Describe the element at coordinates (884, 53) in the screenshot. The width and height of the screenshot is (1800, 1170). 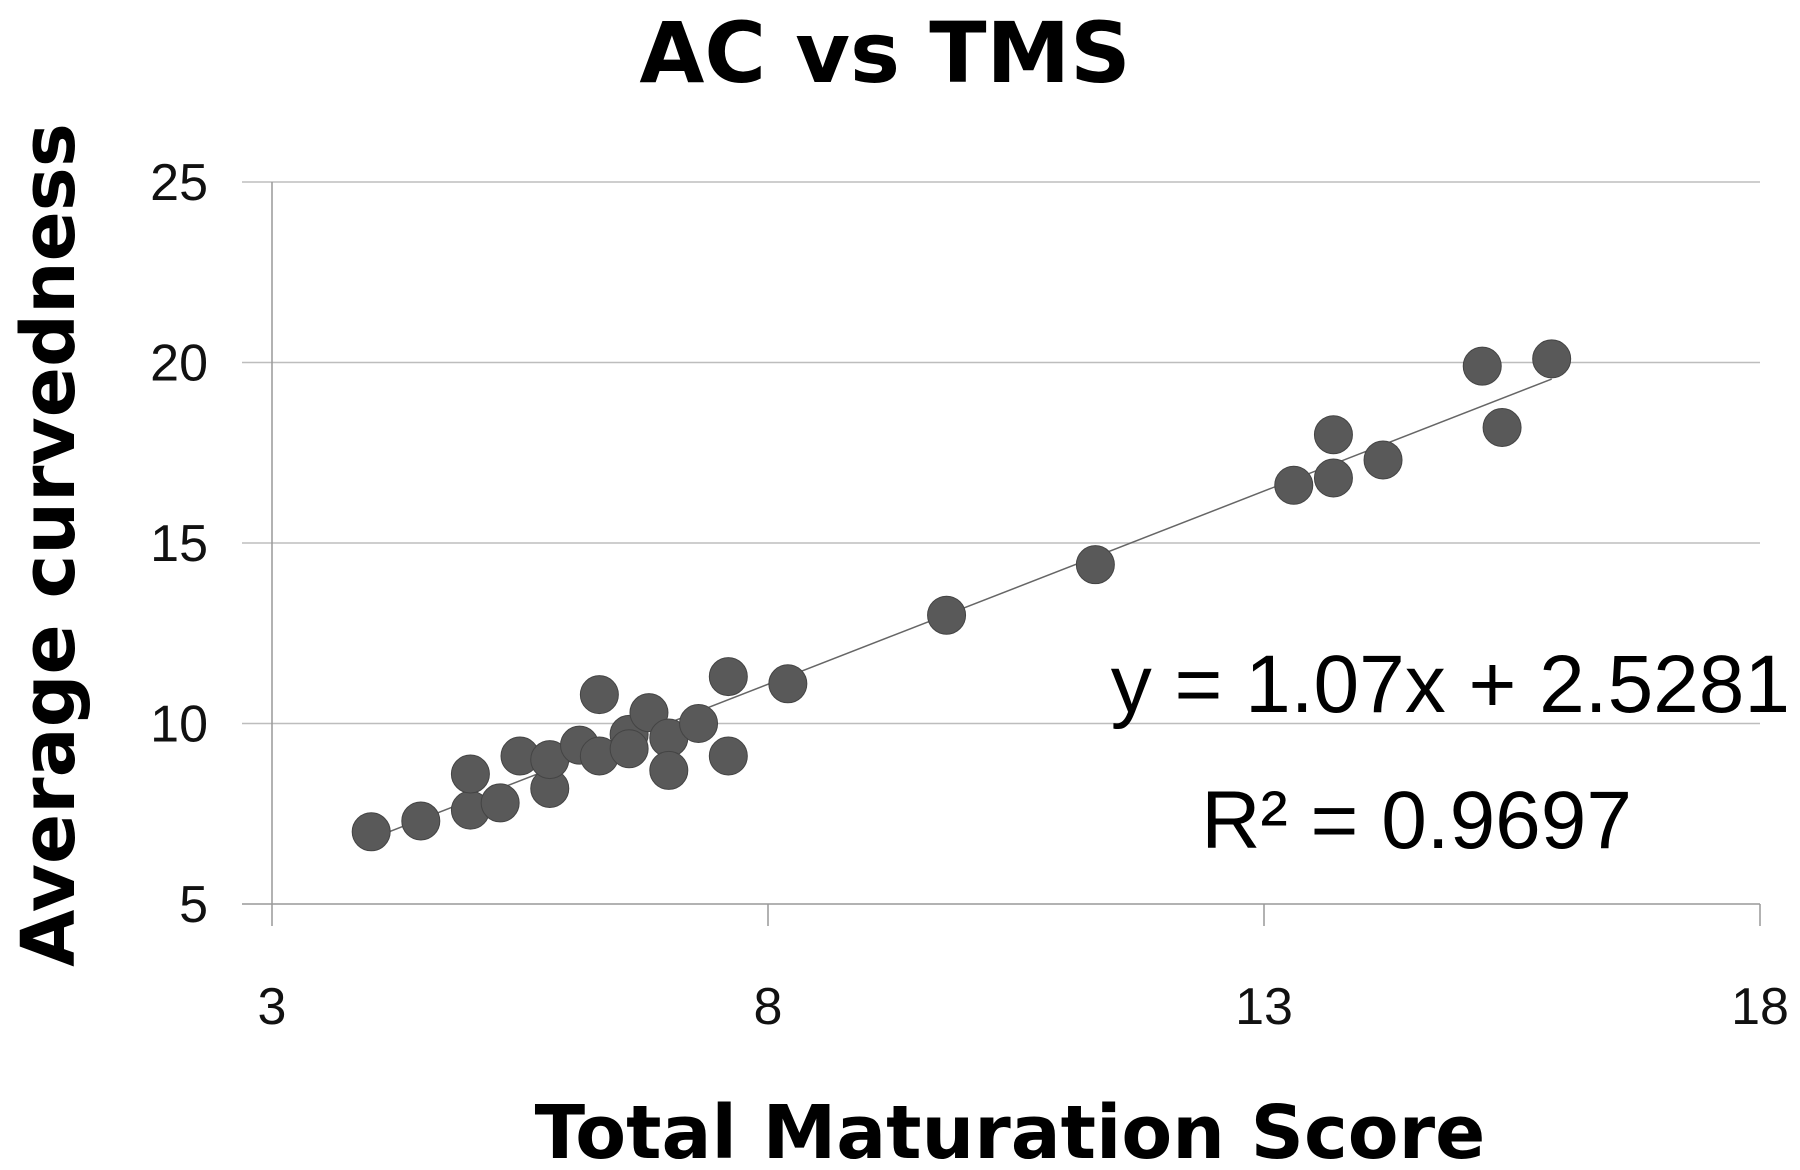
I see `chart-title: AC vs TMS` at that location.